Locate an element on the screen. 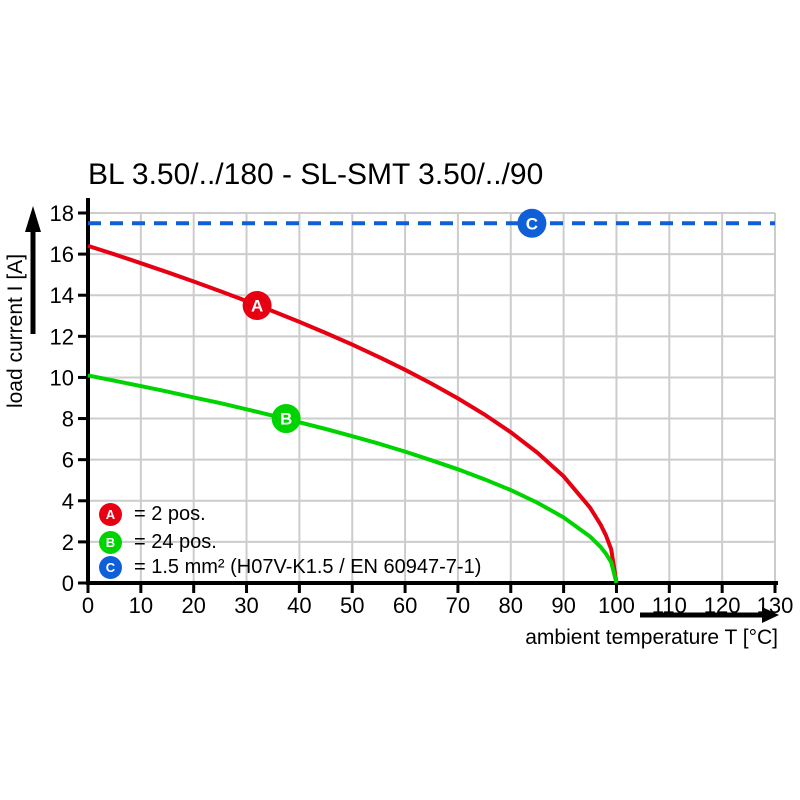 This screenshot has height=800, width=800. curve-marker-a-letter: A is located at coordinates (257, 306).